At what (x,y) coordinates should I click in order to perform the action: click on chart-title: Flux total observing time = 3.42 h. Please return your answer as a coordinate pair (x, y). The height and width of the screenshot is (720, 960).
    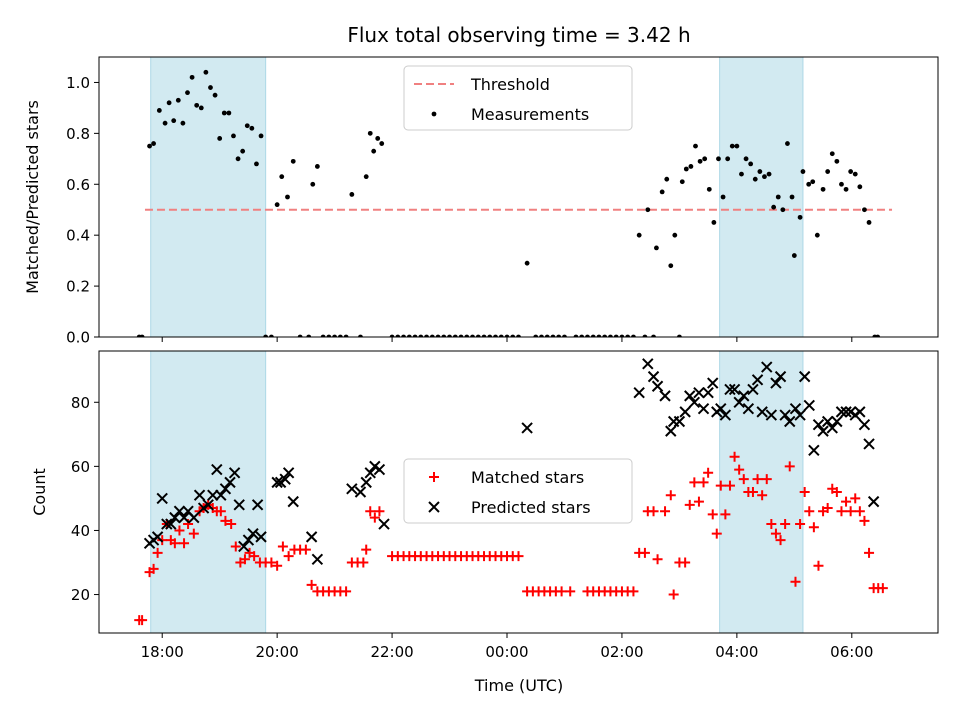
    Looking at the image, I should click on (518, 35).